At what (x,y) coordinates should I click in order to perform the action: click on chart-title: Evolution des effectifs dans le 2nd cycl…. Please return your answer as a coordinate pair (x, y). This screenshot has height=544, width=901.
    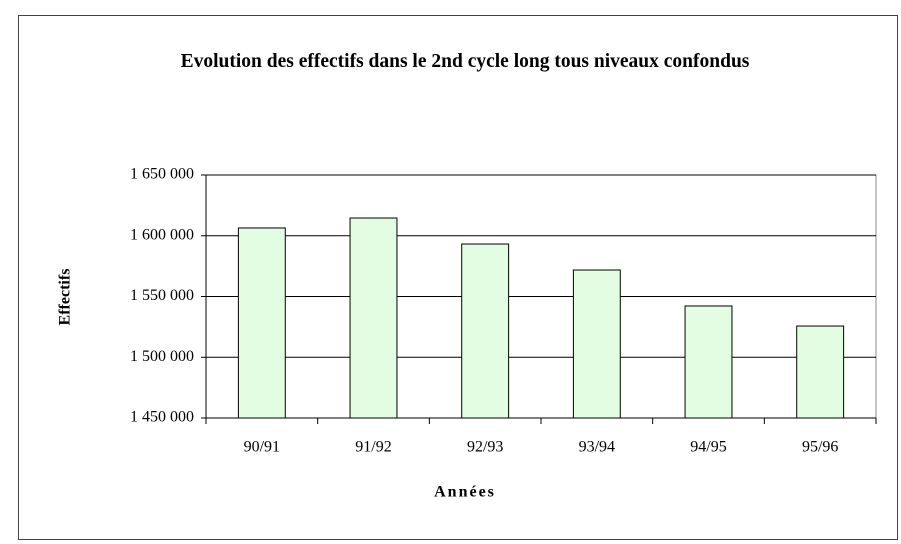
    Looking at the image, I should click on (465, 61).